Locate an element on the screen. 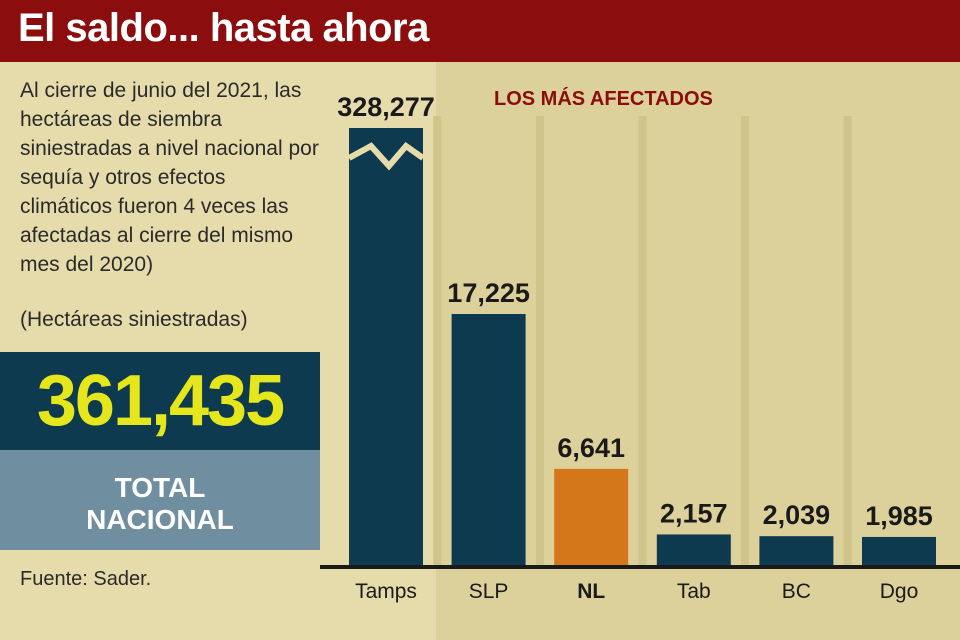 Image resolution: width=960 pixels, height=640 pixels. category-label-bc: BC is located at coordinates (796, 591).